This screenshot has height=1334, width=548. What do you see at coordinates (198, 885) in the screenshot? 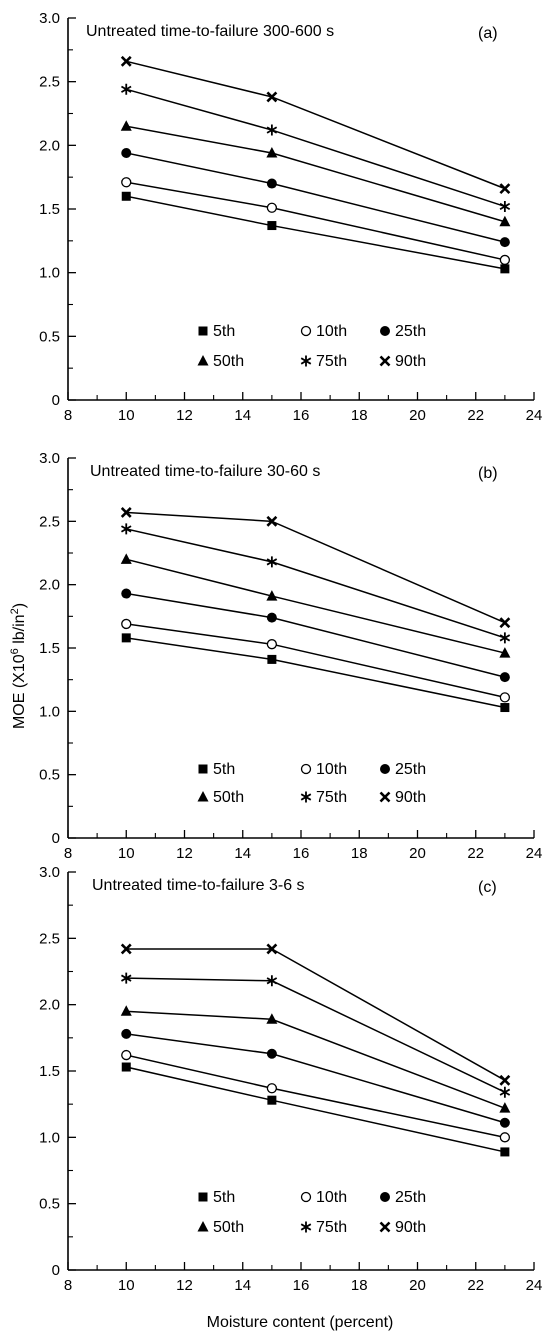
I see `chart-title: Untreated time-to-failure 3-6 s` at bounding box center [198, 885].